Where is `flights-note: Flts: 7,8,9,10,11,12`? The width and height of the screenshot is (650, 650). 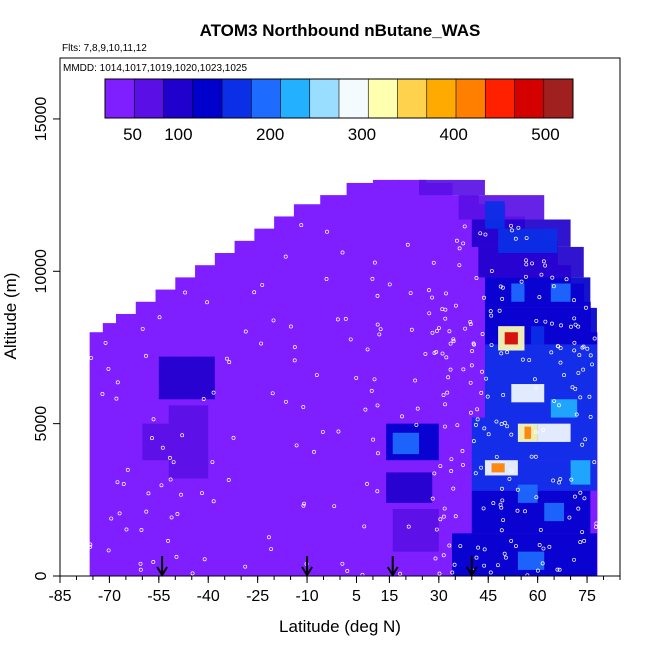 flights-note: Flts: 7,8,9,10,11,12 is located at coordinates (104, 48).